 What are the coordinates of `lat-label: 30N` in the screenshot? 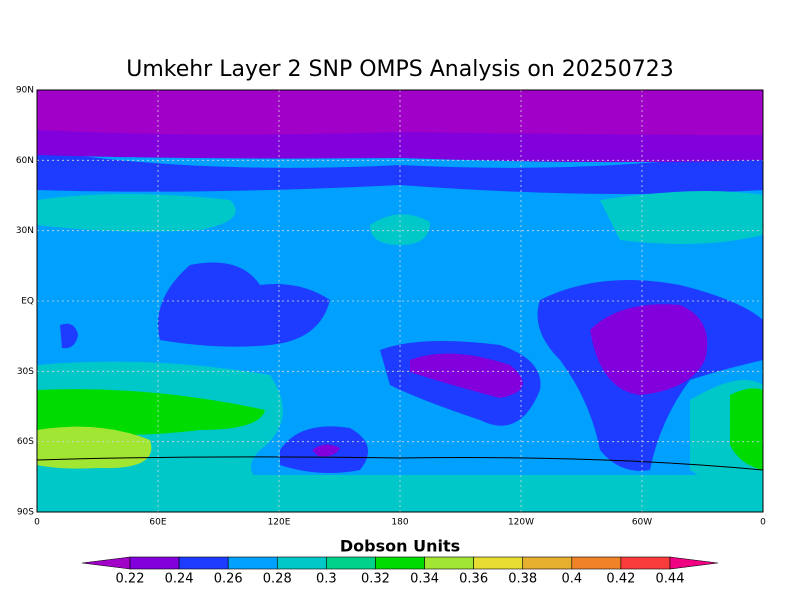 It's located at (25, 231).